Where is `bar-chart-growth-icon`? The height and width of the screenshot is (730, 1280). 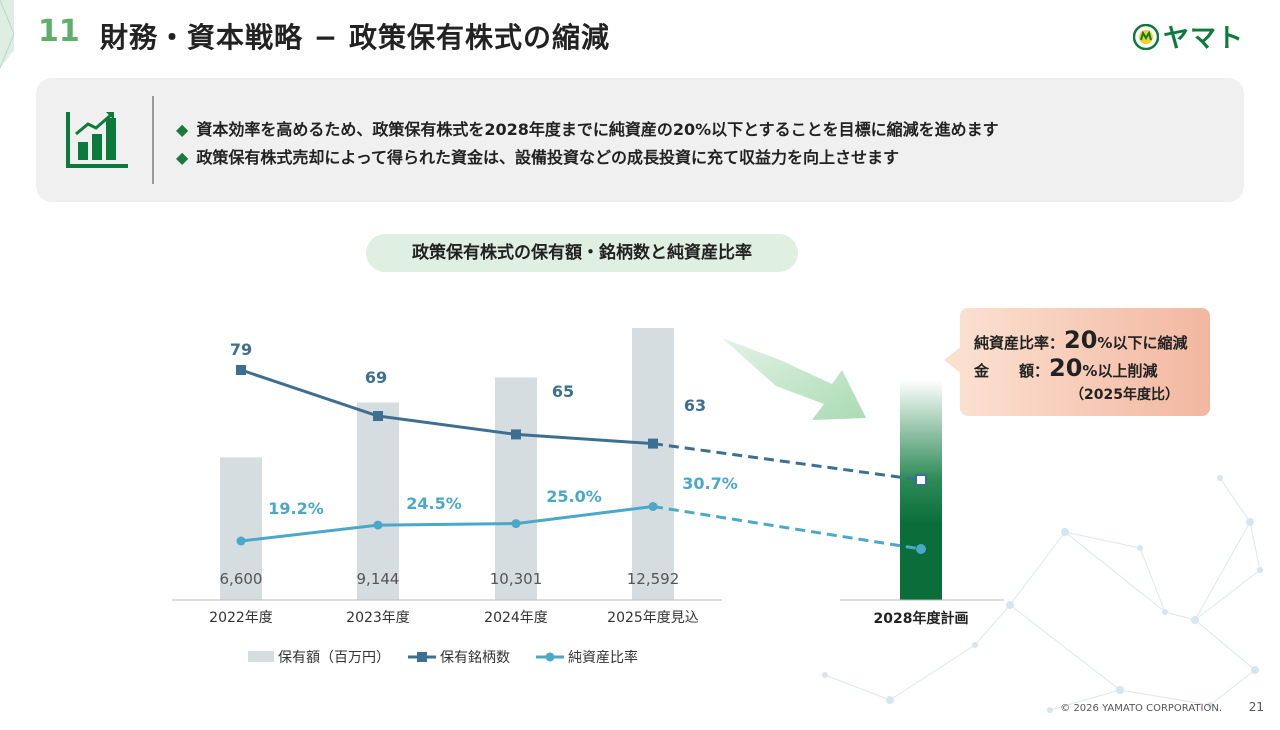
bar-chart-growth-icon is located at coordinates (97, 140).